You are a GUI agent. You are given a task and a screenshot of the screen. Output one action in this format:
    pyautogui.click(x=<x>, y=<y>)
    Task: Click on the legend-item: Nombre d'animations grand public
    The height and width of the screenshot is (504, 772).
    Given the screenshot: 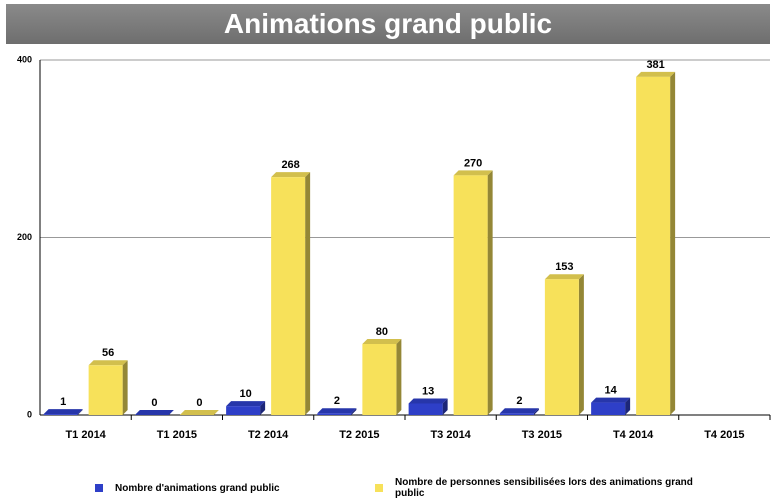 What is the action you would take?
    pyautogui.click(x=225, y=488)
    